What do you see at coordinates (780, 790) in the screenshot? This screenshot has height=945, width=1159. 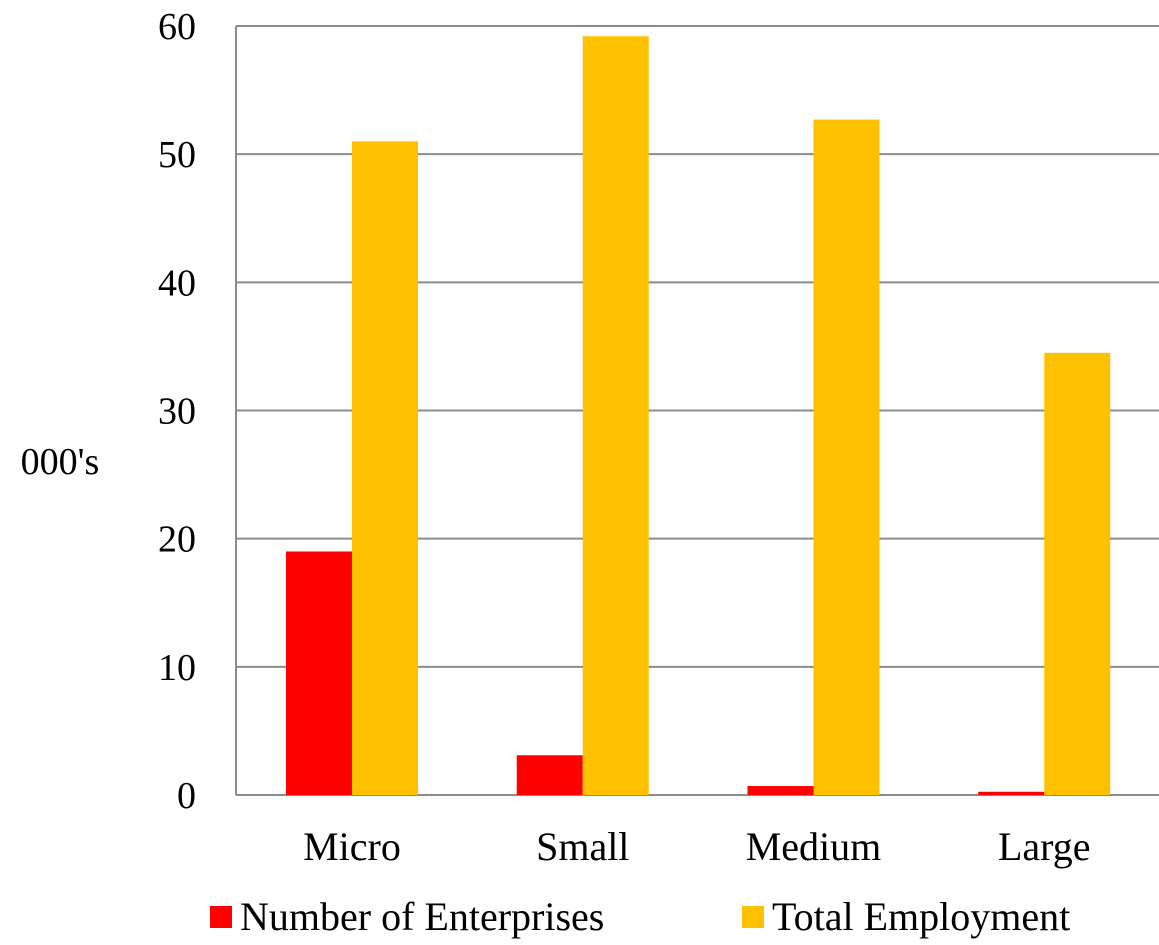 I see `bar-number-of-enterprises-medium` at bounding box center [780, 790].